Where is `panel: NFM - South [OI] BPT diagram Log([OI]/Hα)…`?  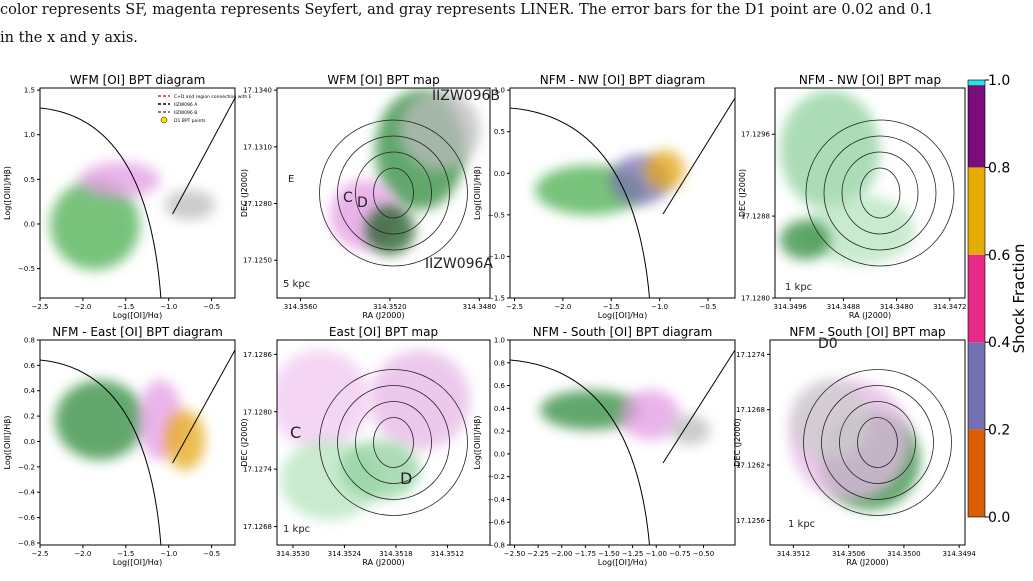
panel: NFM - South [OI] BPT diagram Log([OI]/Hα)… is located at coordinates (604, 446).